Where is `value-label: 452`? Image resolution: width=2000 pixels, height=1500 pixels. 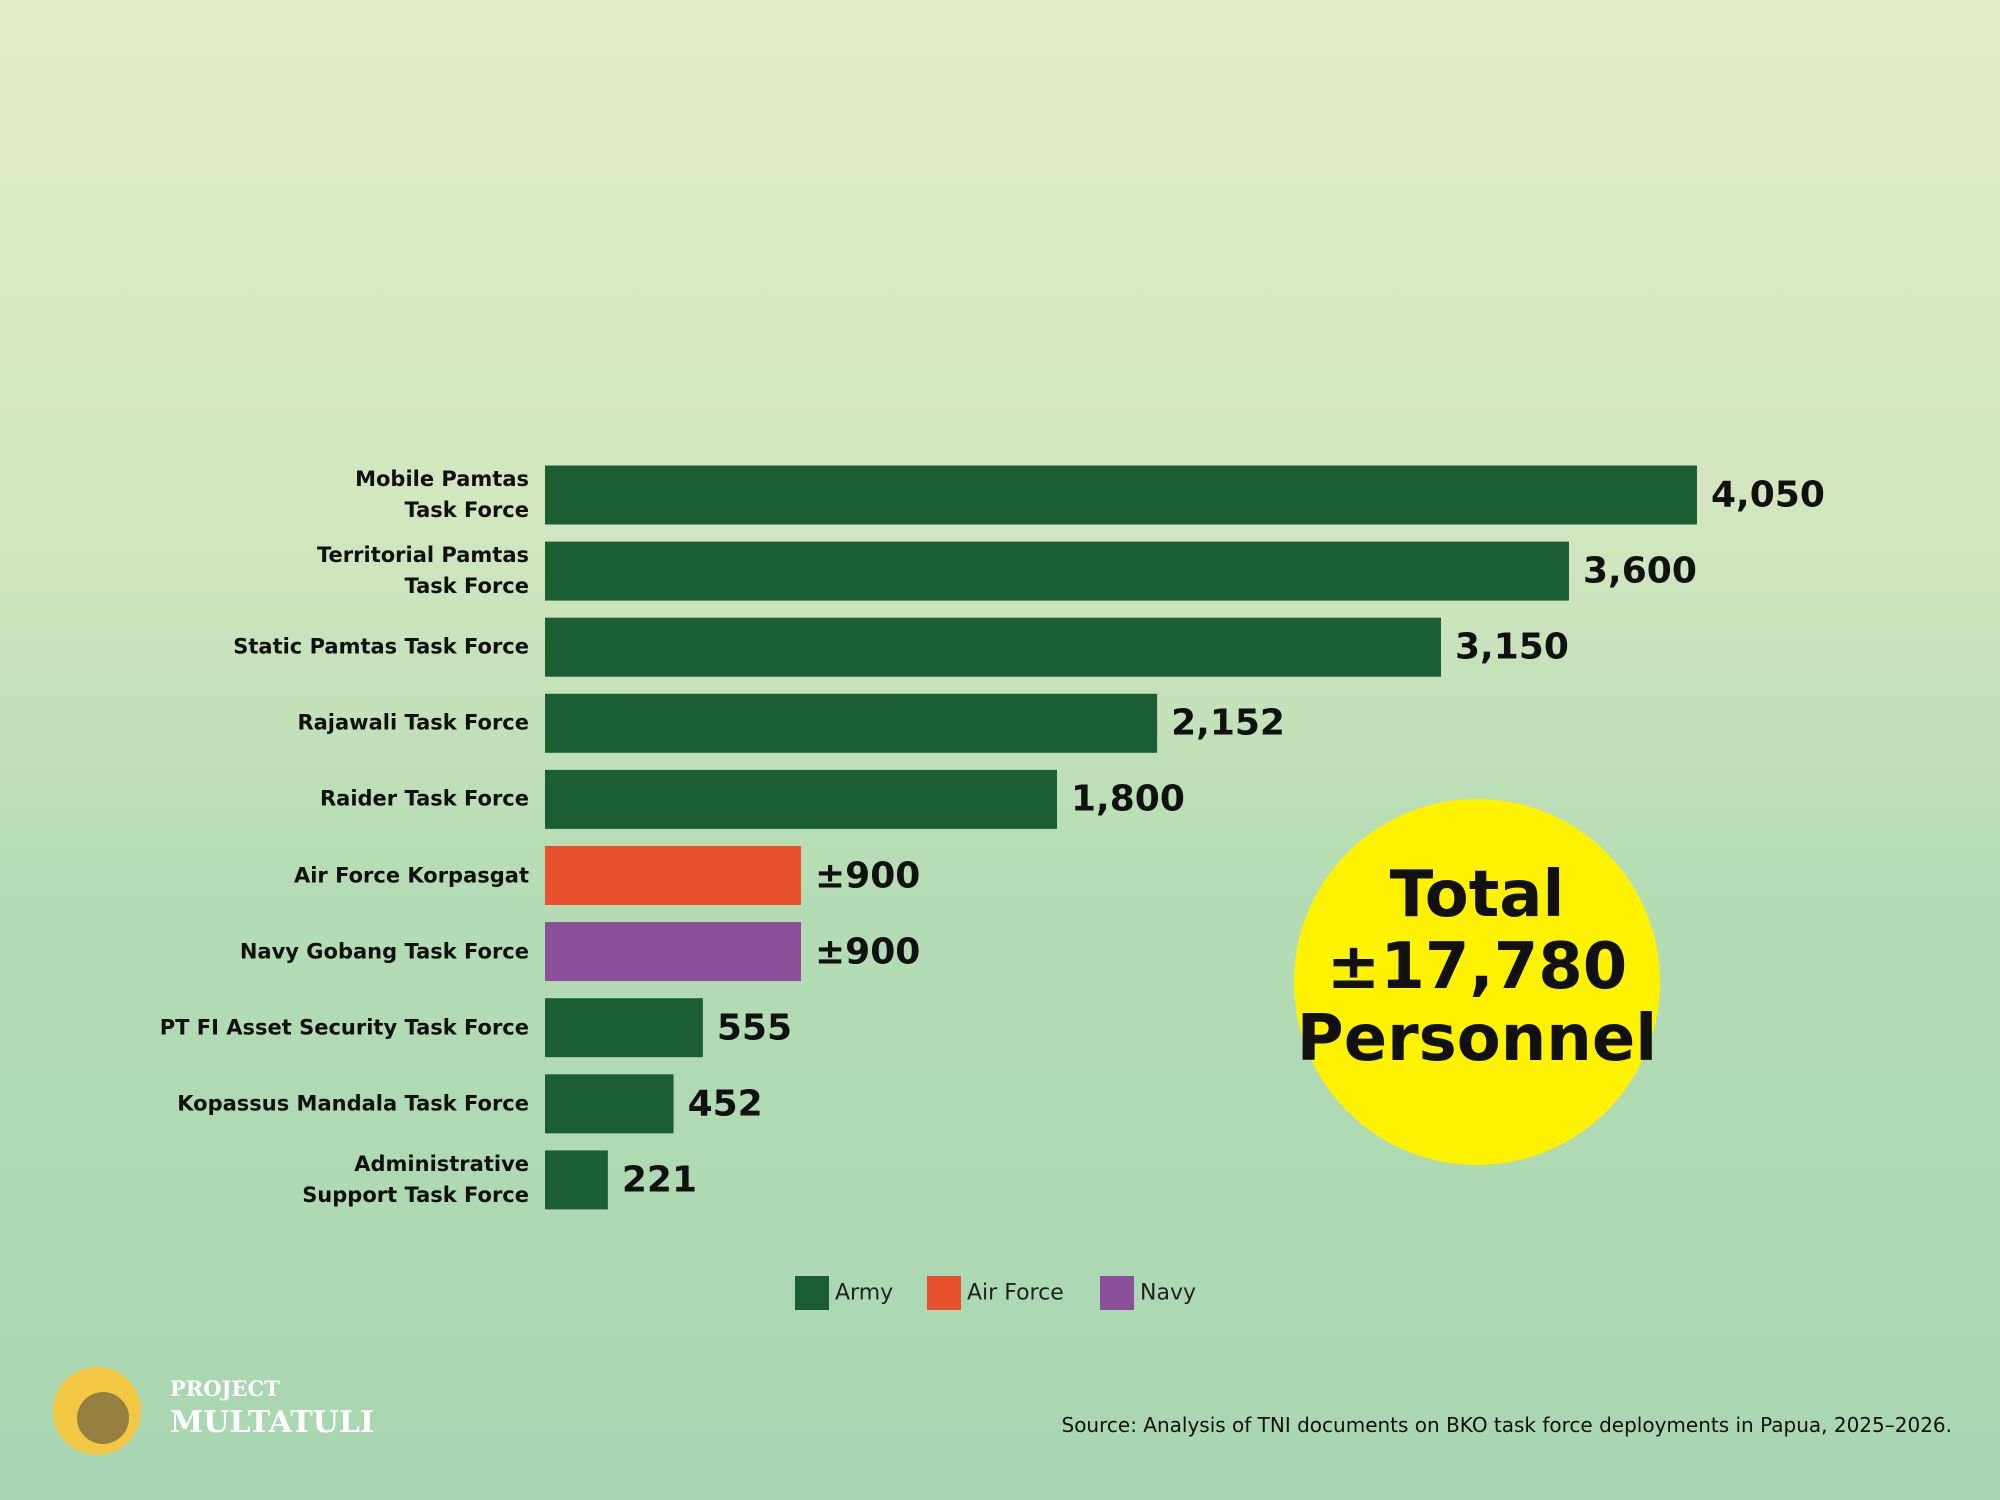
value-label: 452 is located at coordinates (725, 1104).